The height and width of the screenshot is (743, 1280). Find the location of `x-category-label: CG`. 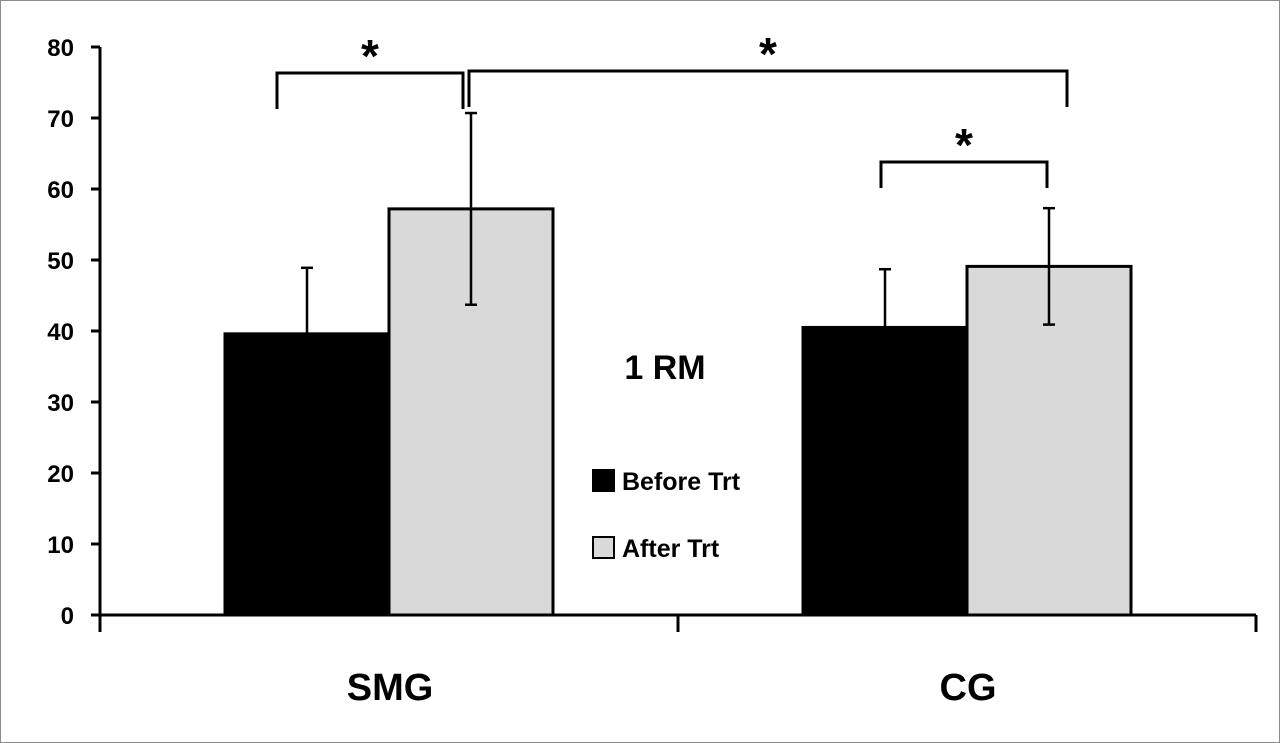

x-category-label: CG is located at coordinates (968, 688).